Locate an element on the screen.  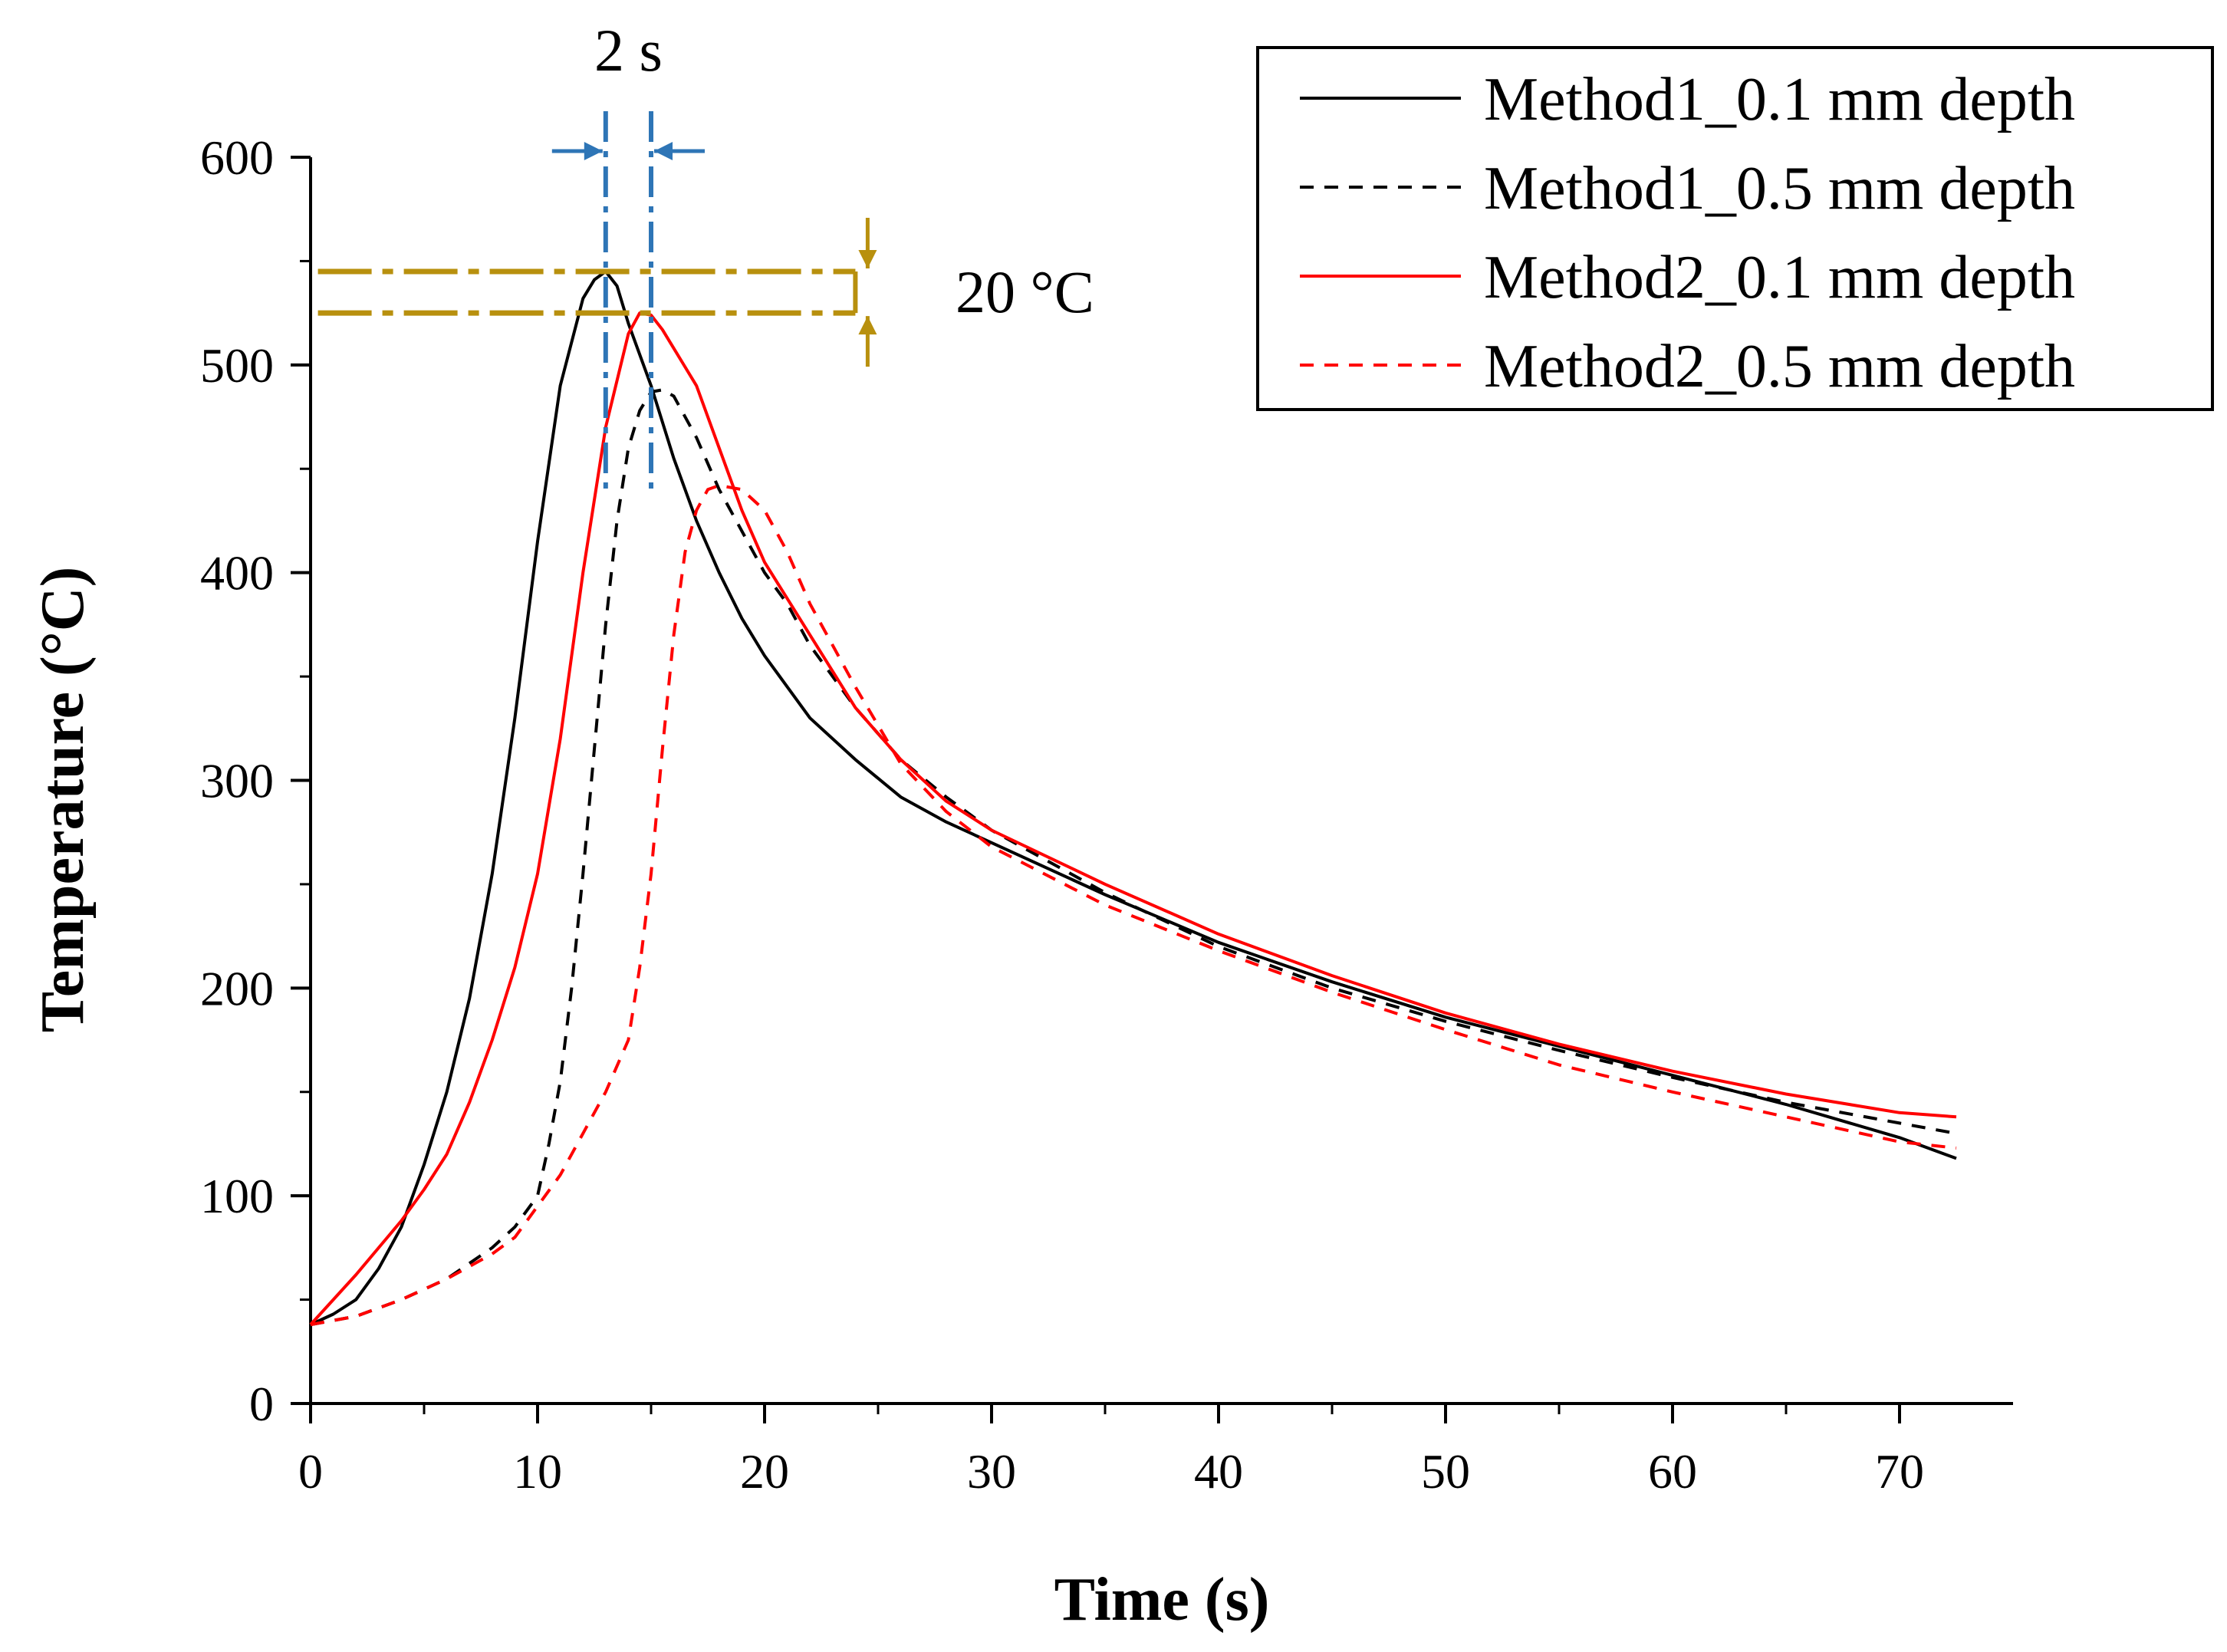
y-tick-label: 600 is located at coordinates (237, 157).